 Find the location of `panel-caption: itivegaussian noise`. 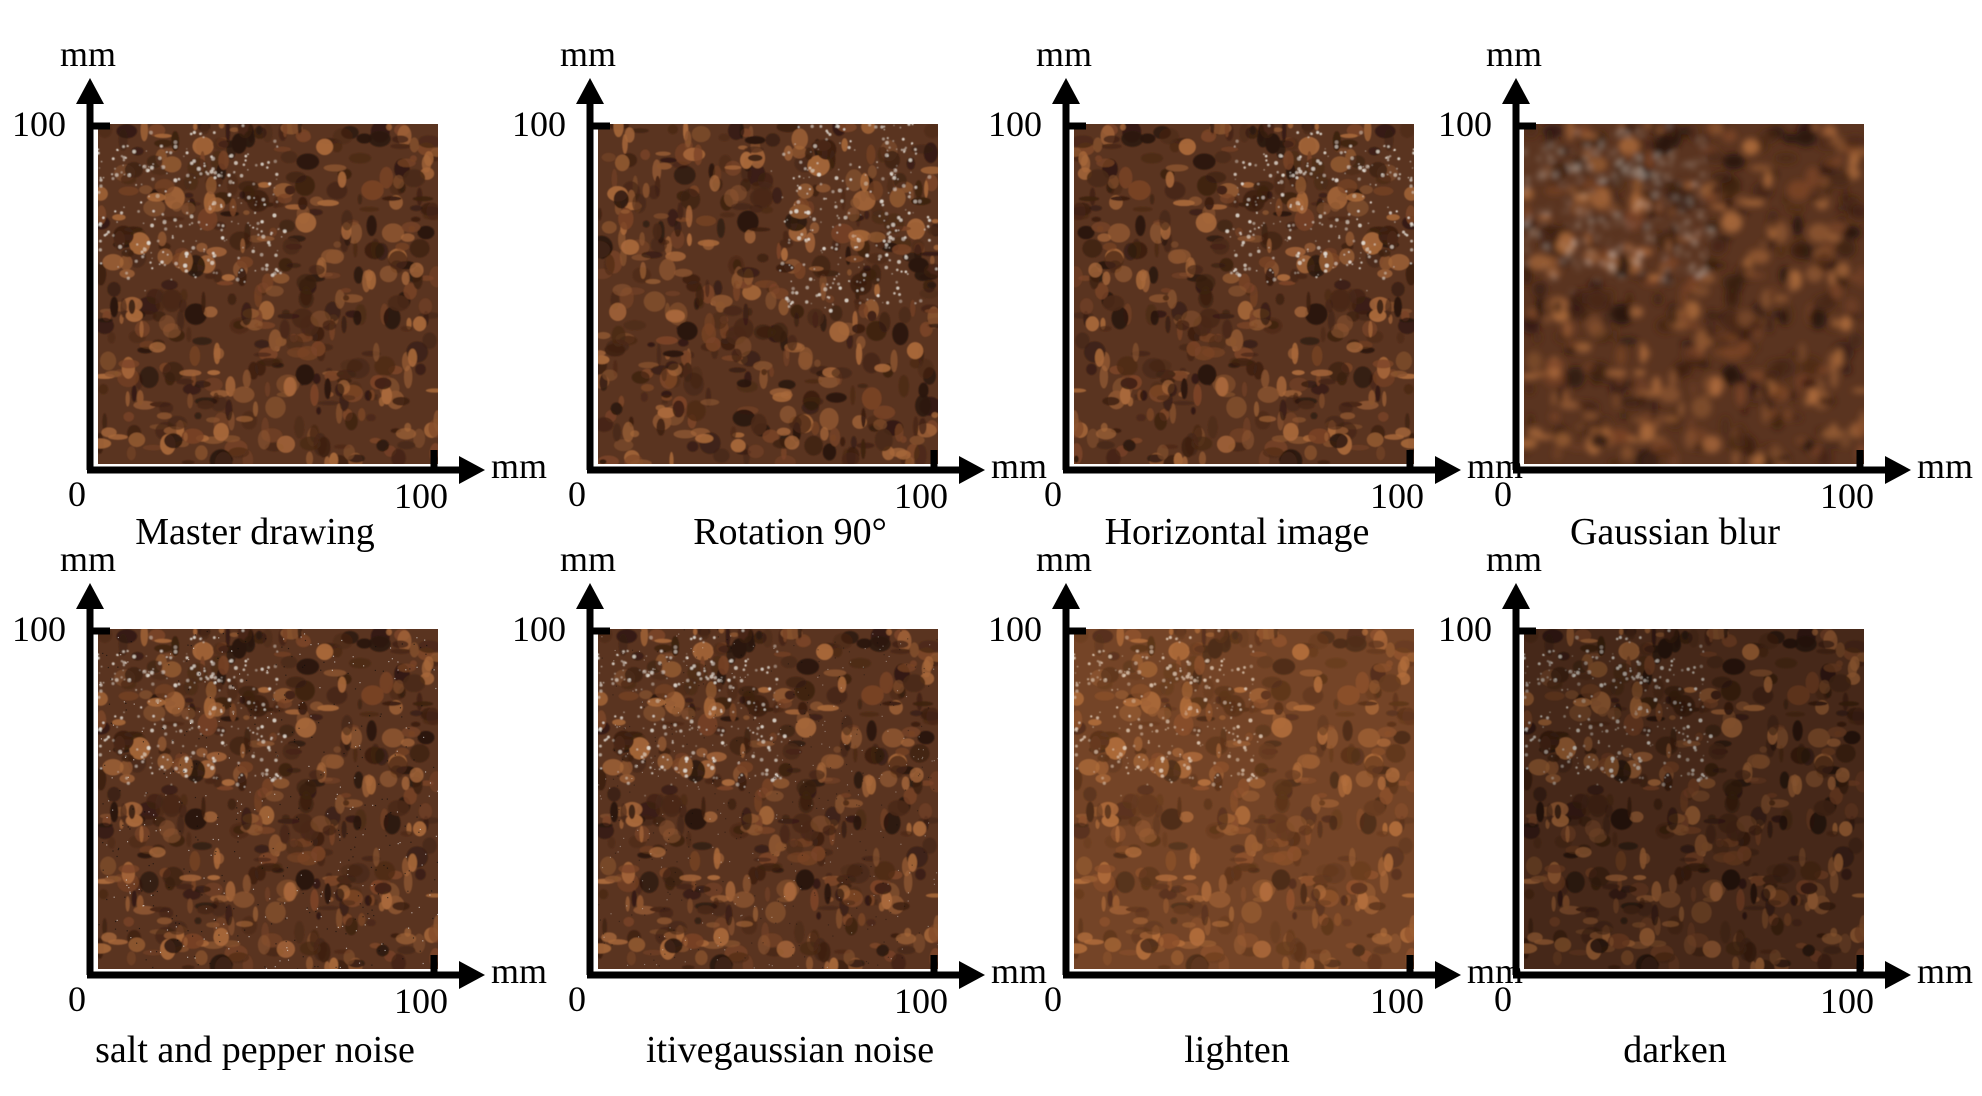

panel-caption: itivegaussian noise is located at coordinates (790, 1050).